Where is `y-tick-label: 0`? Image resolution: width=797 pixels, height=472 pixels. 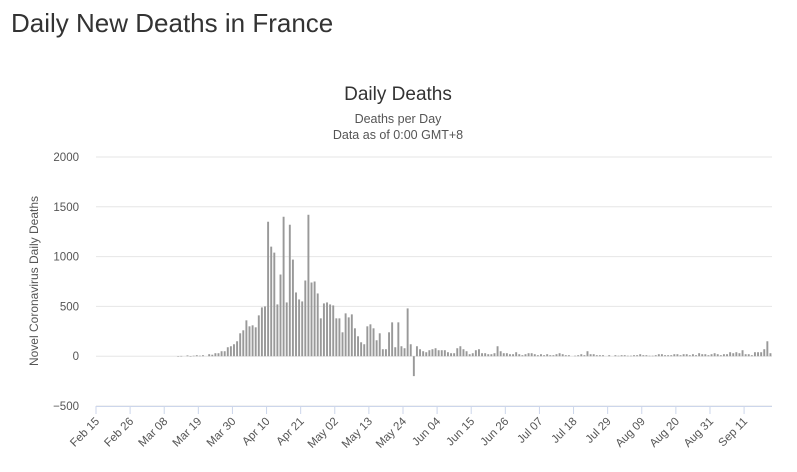 y-tick-label: 0 is located at coordinates (76, 357).